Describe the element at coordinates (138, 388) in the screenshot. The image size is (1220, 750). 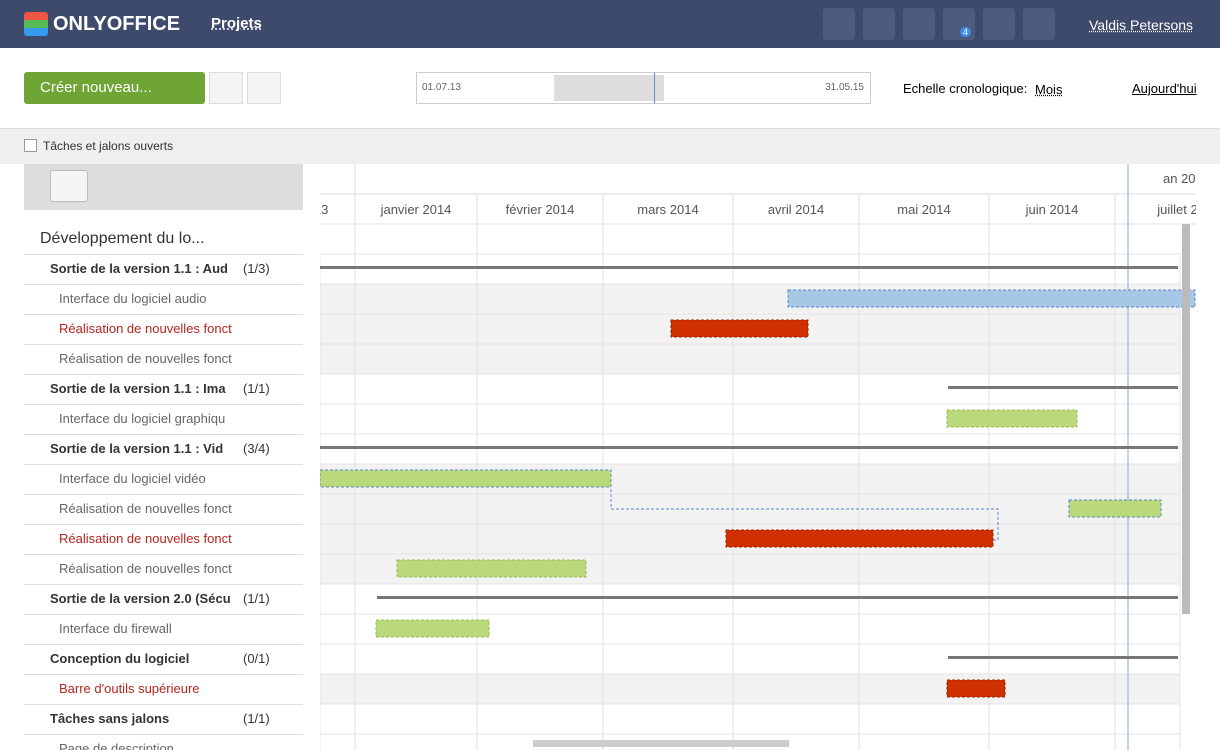
I see `milestone-title: Sortie de la version 1.1 : Ima` at that location.